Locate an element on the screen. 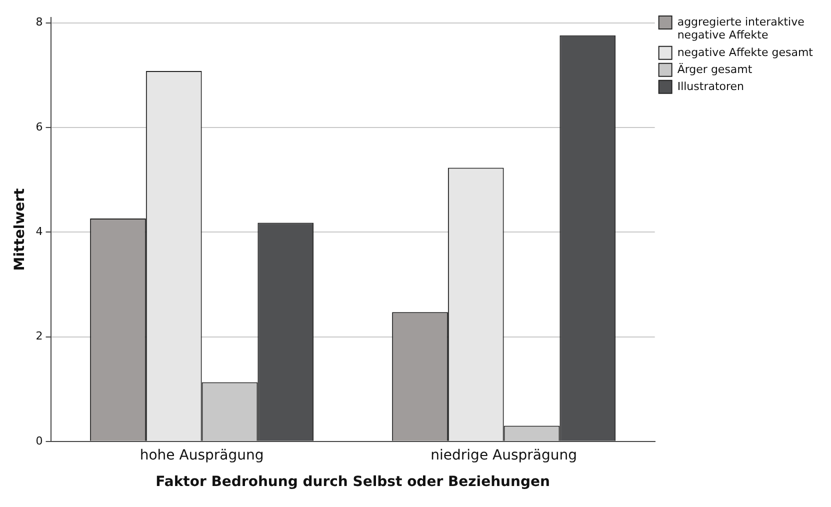 Image resolution: width=831 pixels, height=507 pixels. x-axis-title: Faktor Bedrohung durch Selbst oder Beziehungen is located at coordinates (353, 482).